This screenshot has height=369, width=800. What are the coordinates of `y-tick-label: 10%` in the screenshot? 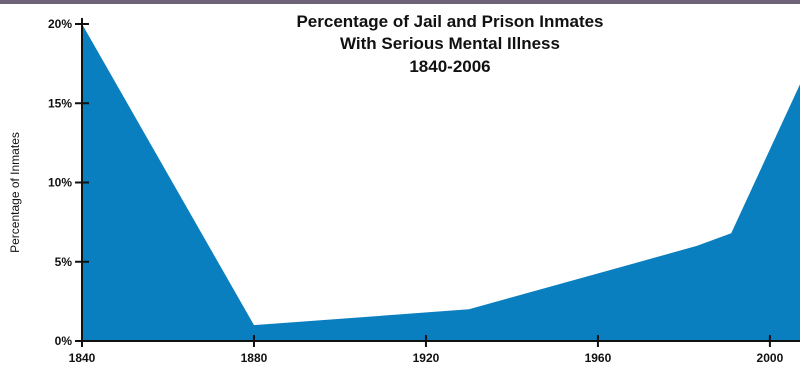 It's located at (60, 183).